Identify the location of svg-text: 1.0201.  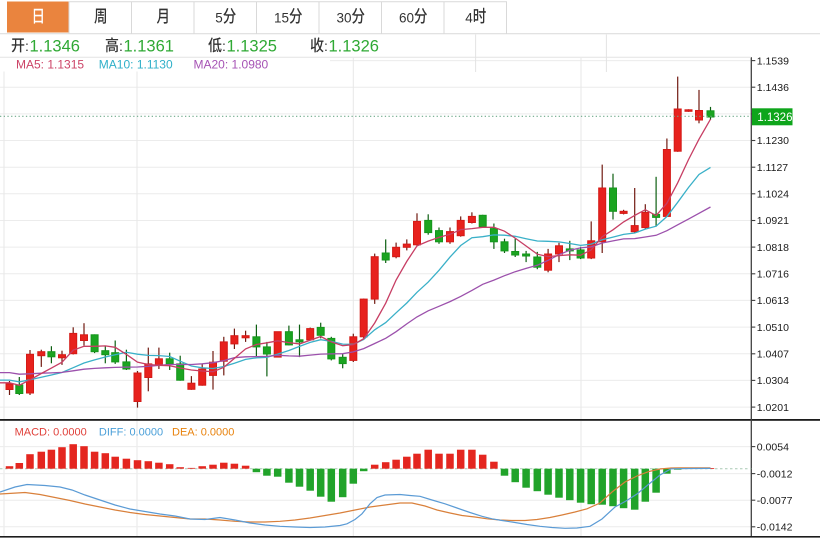
(773, 408).